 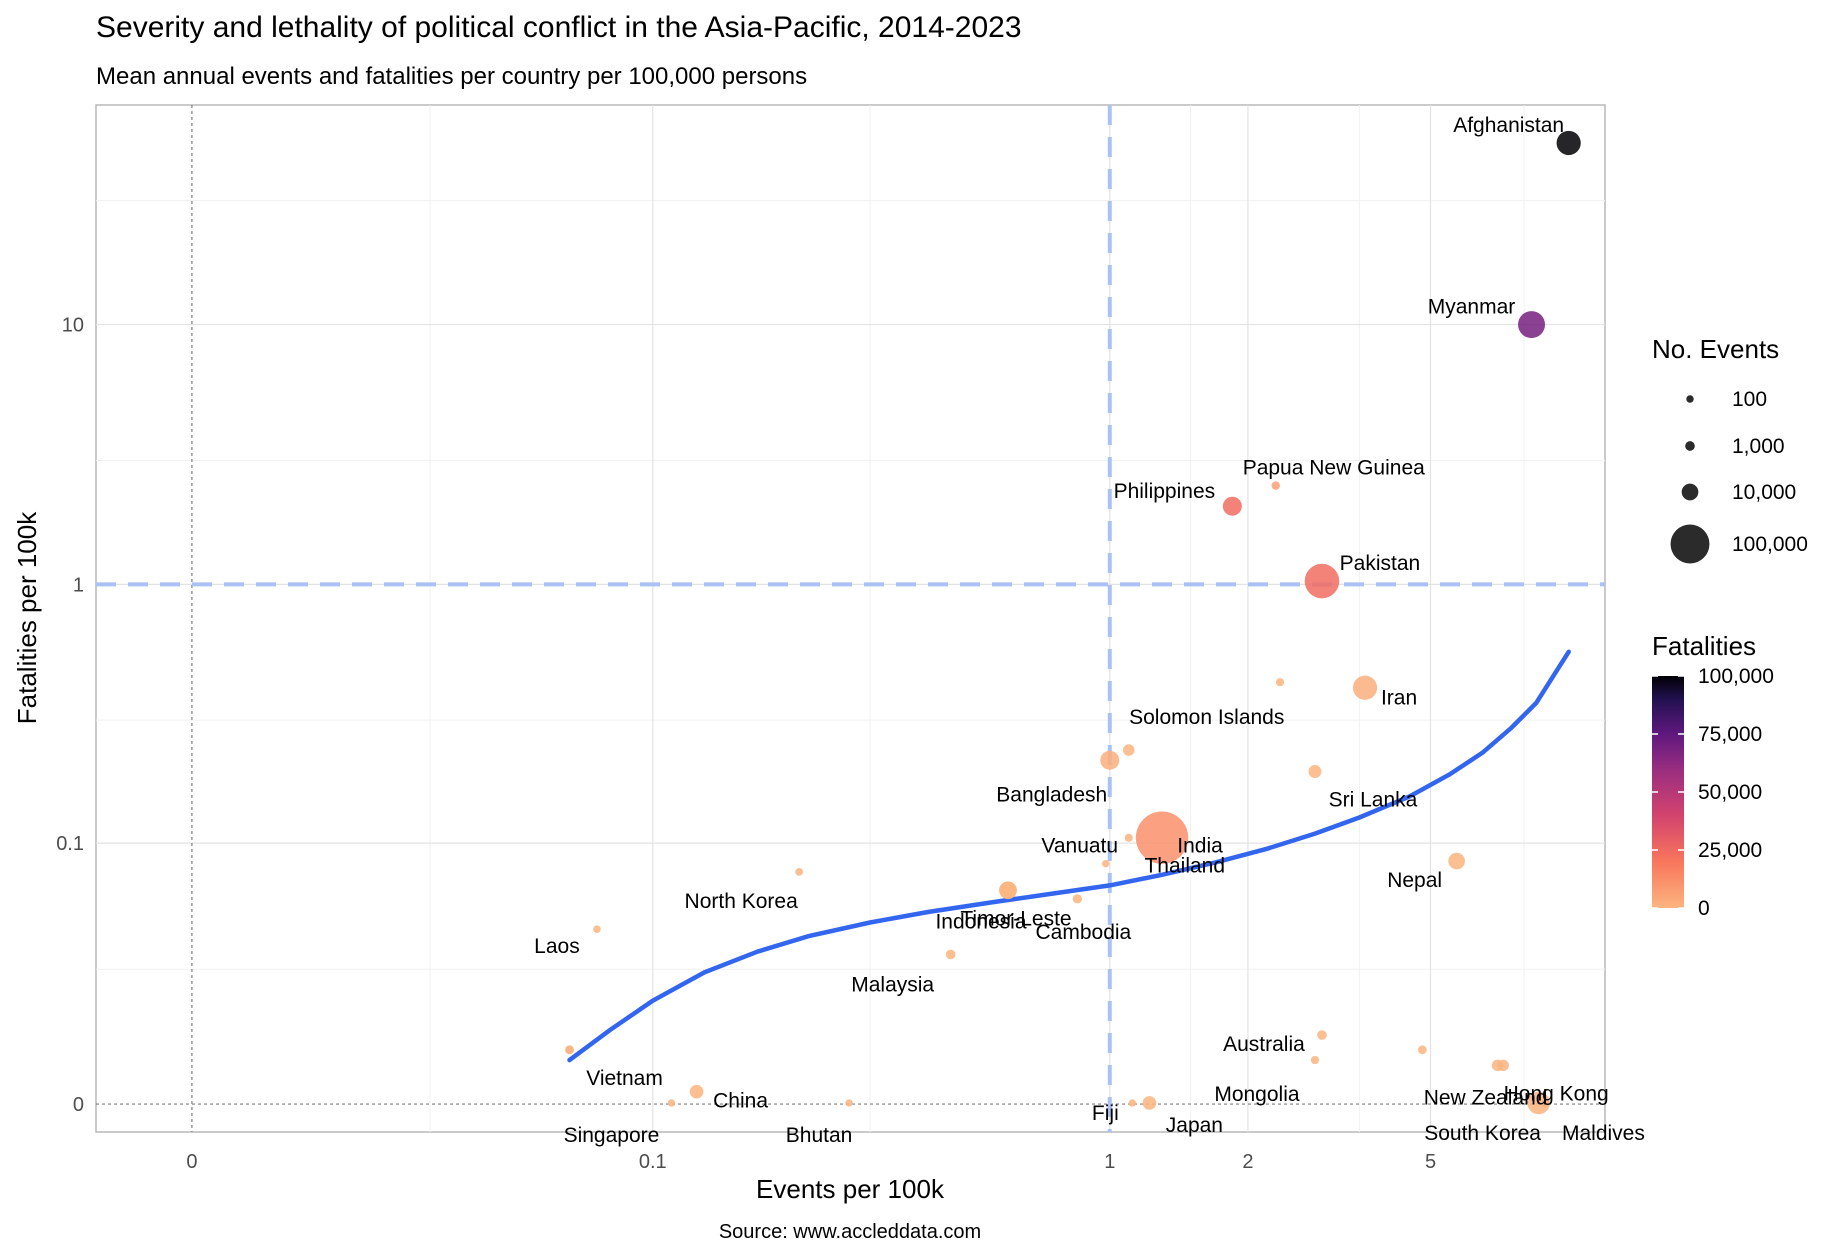 What do you see at coordinates (811, 1162) in the screenshot?
I see `x-axis-ticks: 0 0.1 1 2 5` at bounding box center [811, 1162].